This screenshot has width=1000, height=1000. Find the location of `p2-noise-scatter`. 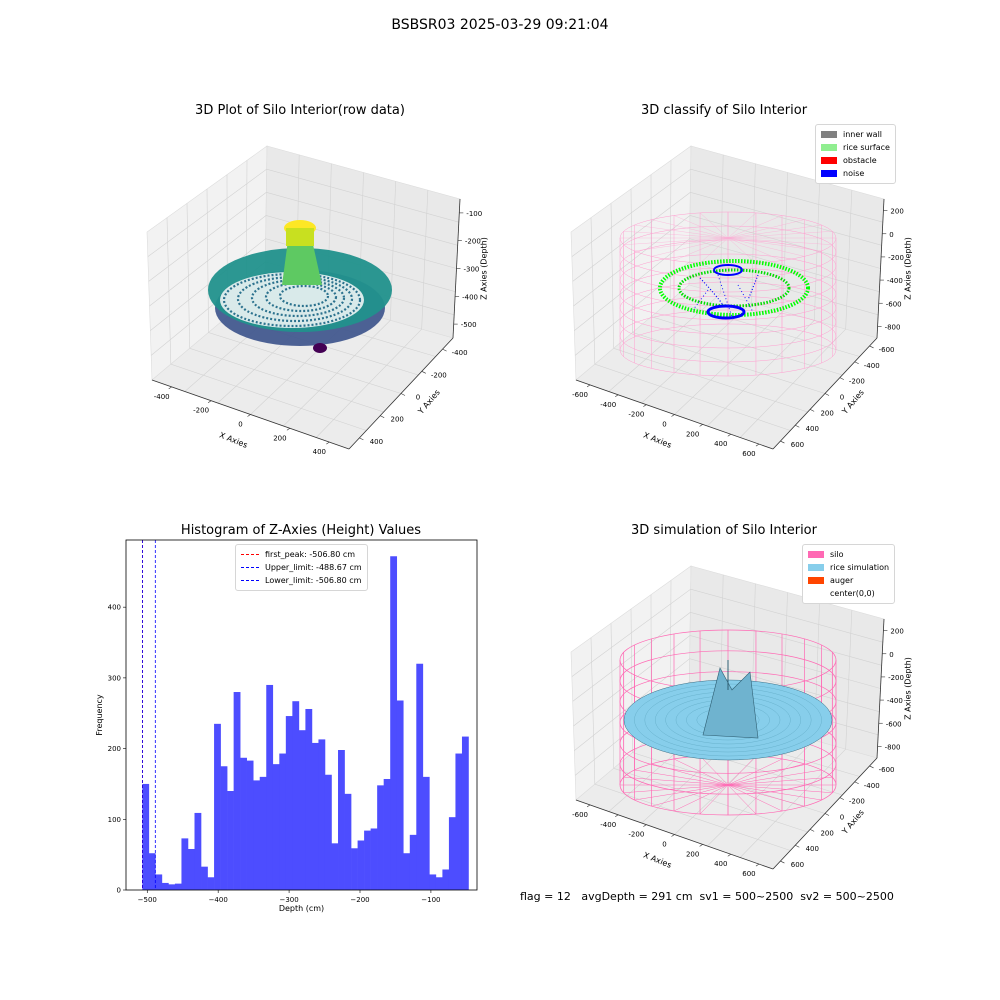

p2-noise-scatter is located at coordinates (729, 290).